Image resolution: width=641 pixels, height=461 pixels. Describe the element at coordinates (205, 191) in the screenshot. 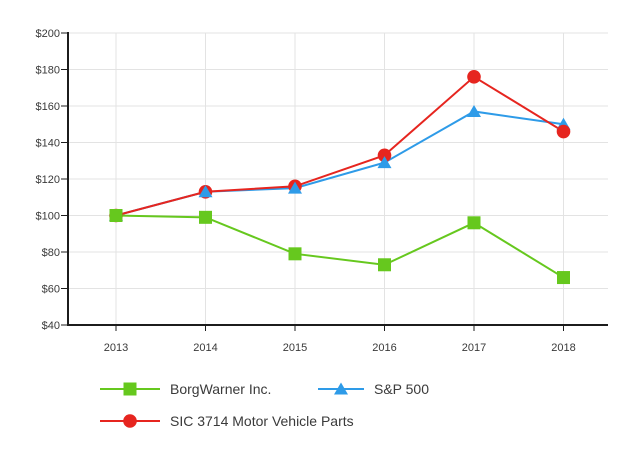

I see `point-sp500-2014` at that location.